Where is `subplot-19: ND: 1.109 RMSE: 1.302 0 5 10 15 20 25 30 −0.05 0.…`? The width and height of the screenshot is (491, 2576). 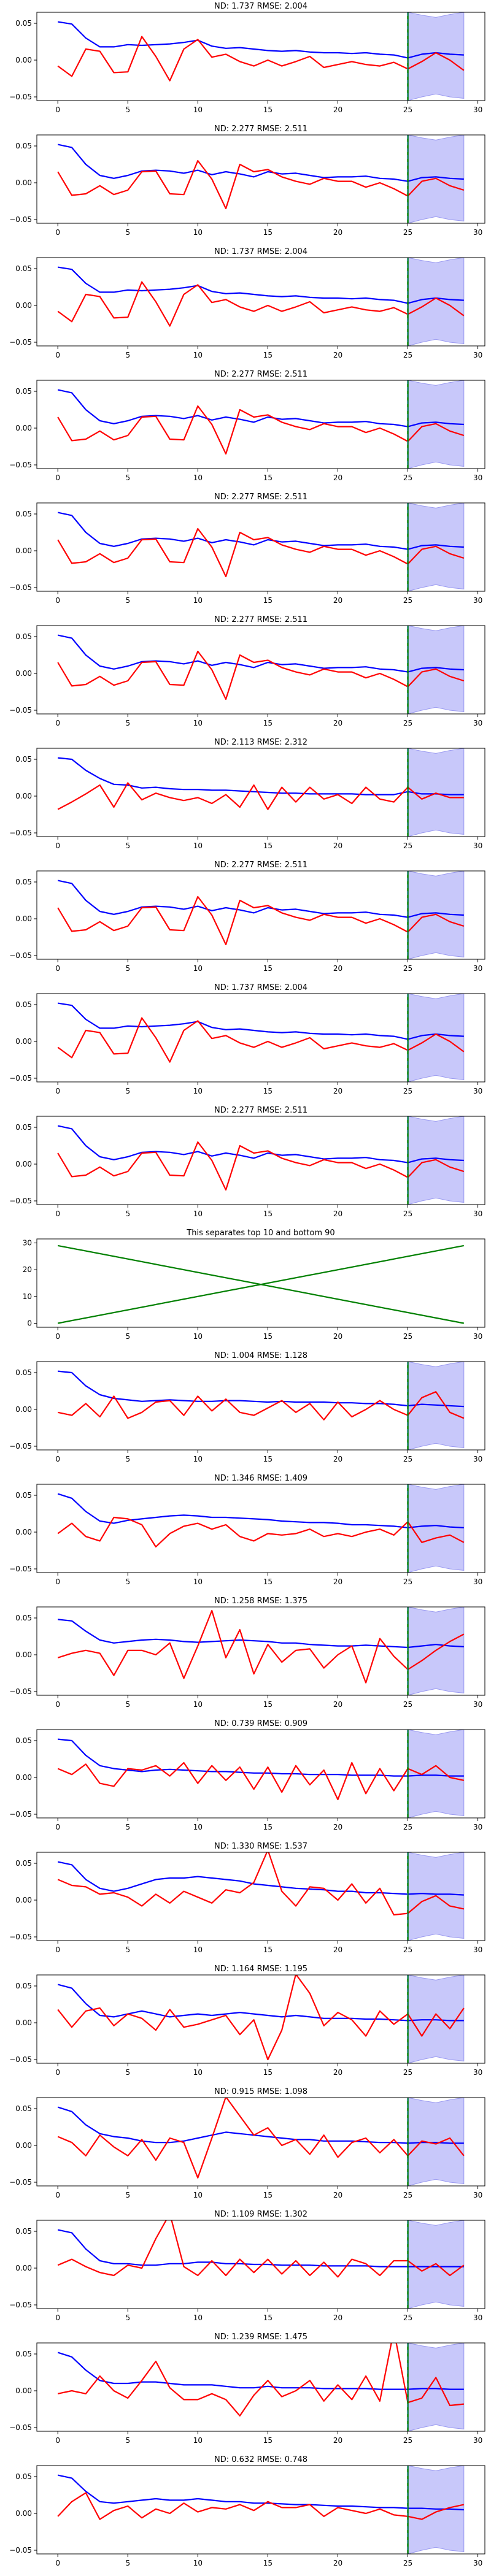 subplot-19: ND: 1.109 RMSE: 1.302 0 5 10 15 20 25 30 −0.05 0.… is located at coordinates (247, 2266).